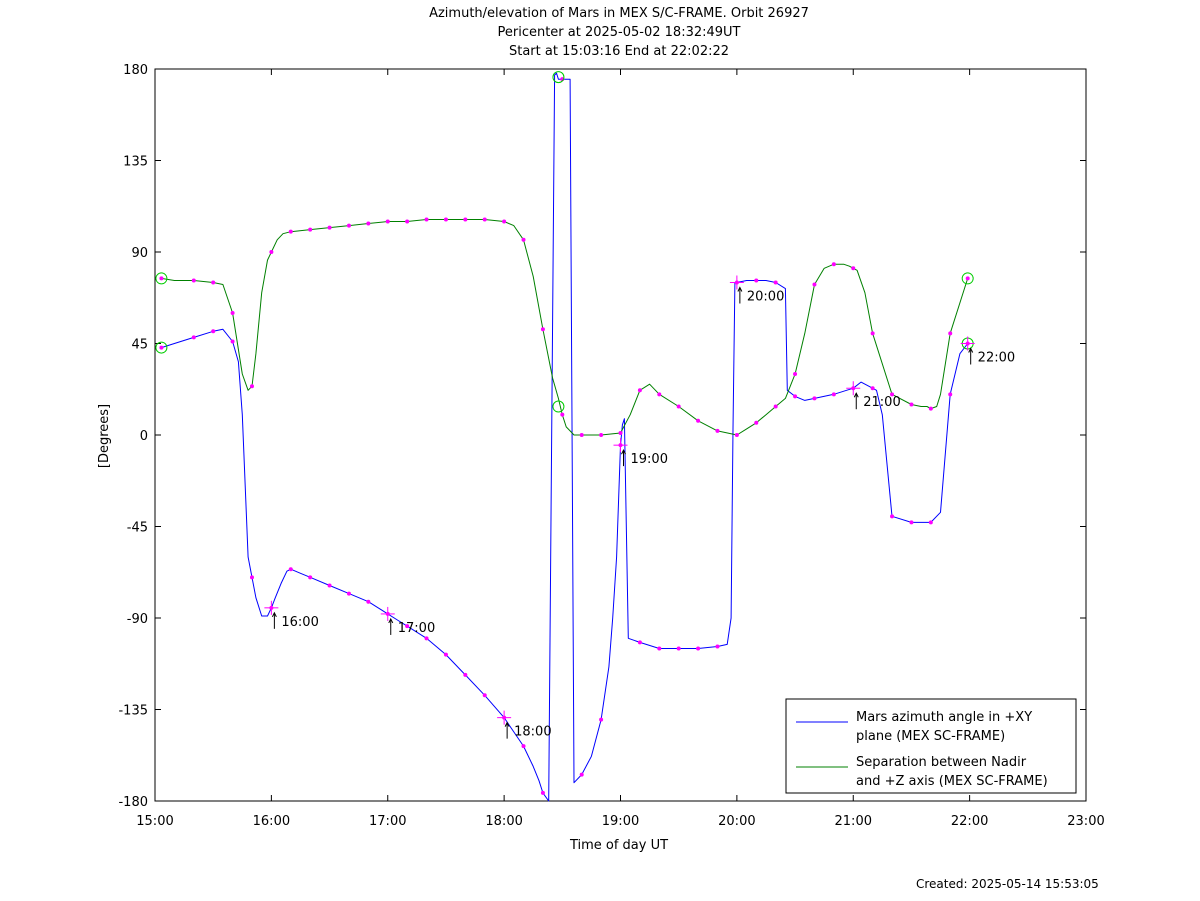  What do you see at coordinates (736, 821) in the screenshot?
I see `x-tick-label: 20:00` at bounding box center [736, 821].